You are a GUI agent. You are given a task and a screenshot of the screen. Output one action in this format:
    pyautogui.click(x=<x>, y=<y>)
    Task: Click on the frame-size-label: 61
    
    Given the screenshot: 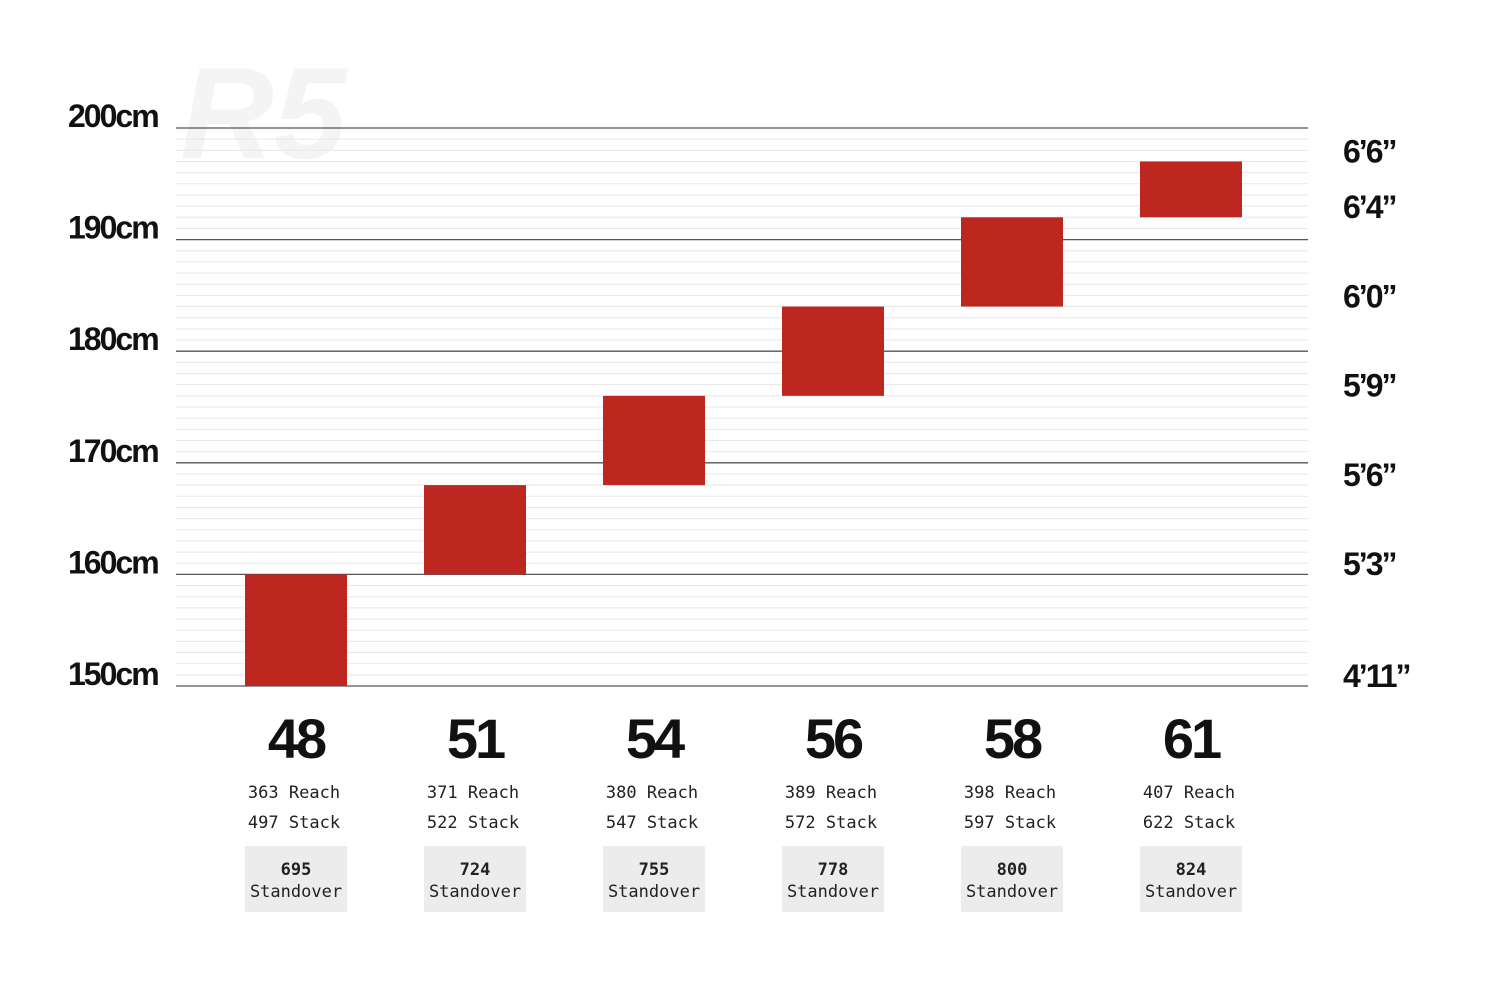 What is the action you would take?
    pyautogui.click(x=1192, y=738)
    